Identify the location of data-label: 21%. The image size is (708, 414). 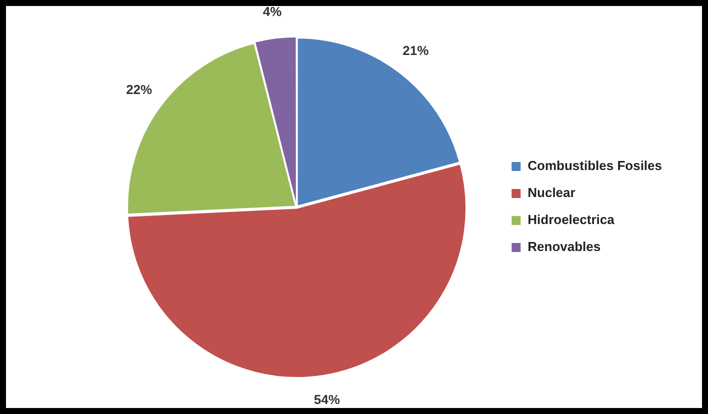
(416, 50).